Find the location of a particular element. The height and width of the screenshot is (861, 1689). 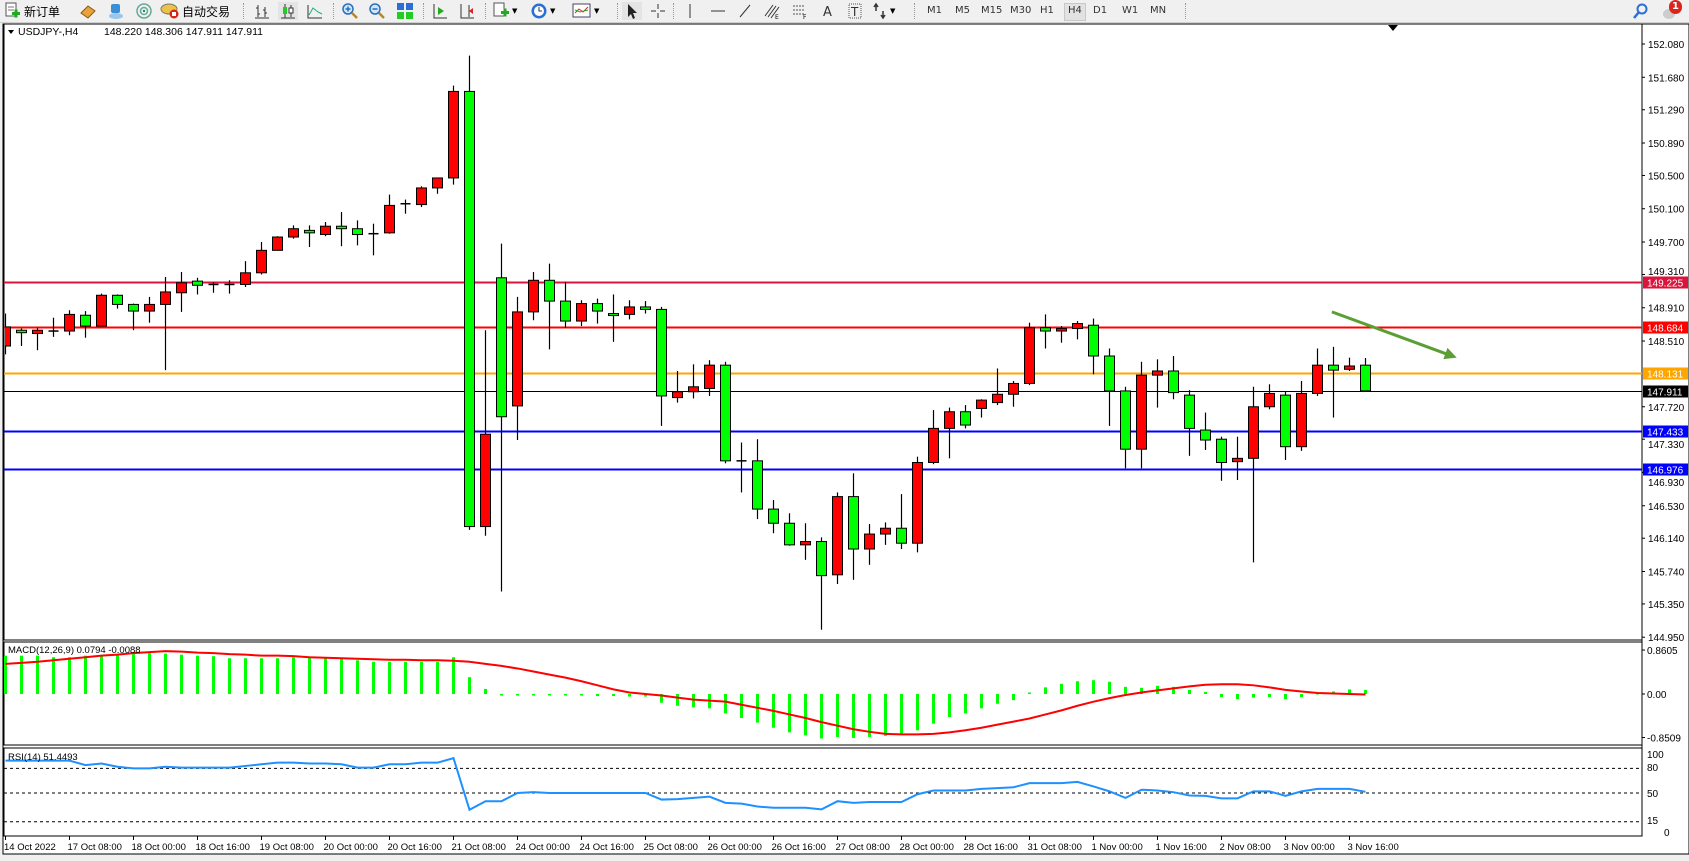

metaeditor-button is located at coordinates (88, 11).